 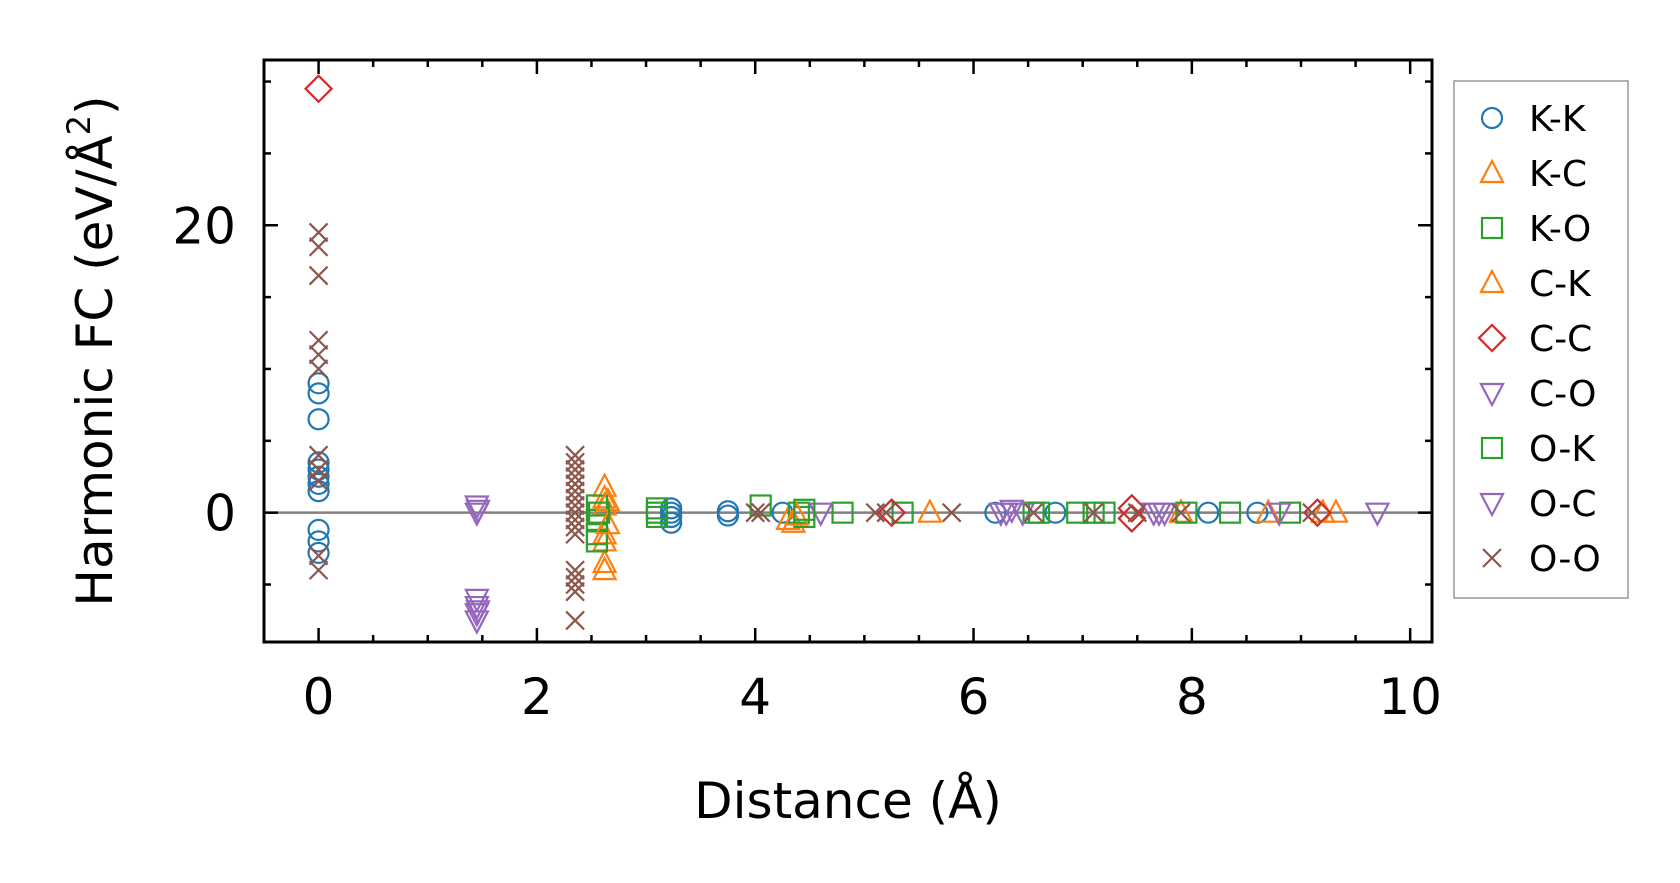 I want to click on x-tick-label: 0, so click(x=319, y=697).